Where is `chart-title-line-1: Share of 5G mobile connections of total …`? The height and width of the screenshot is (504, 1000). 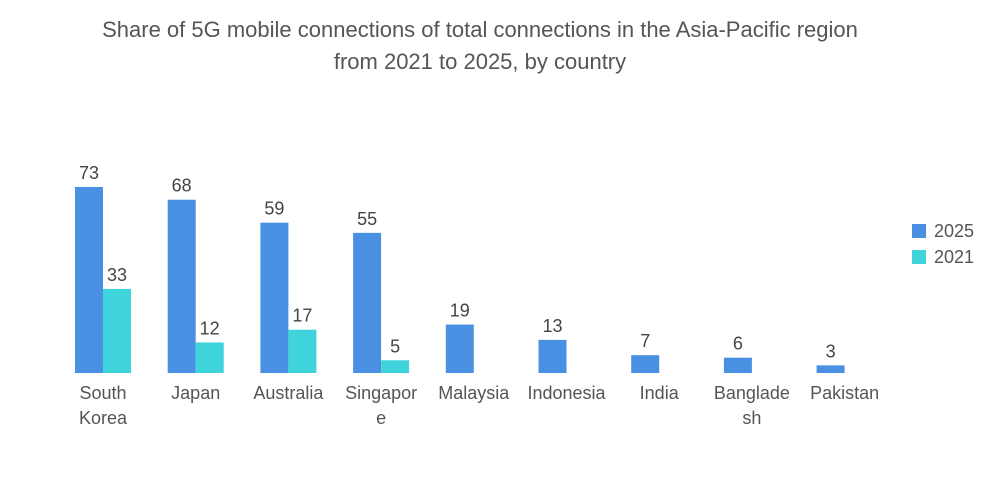 chart-title-line-1: Share of 5G mobile connections of total … is located at coordinates (480, 29).